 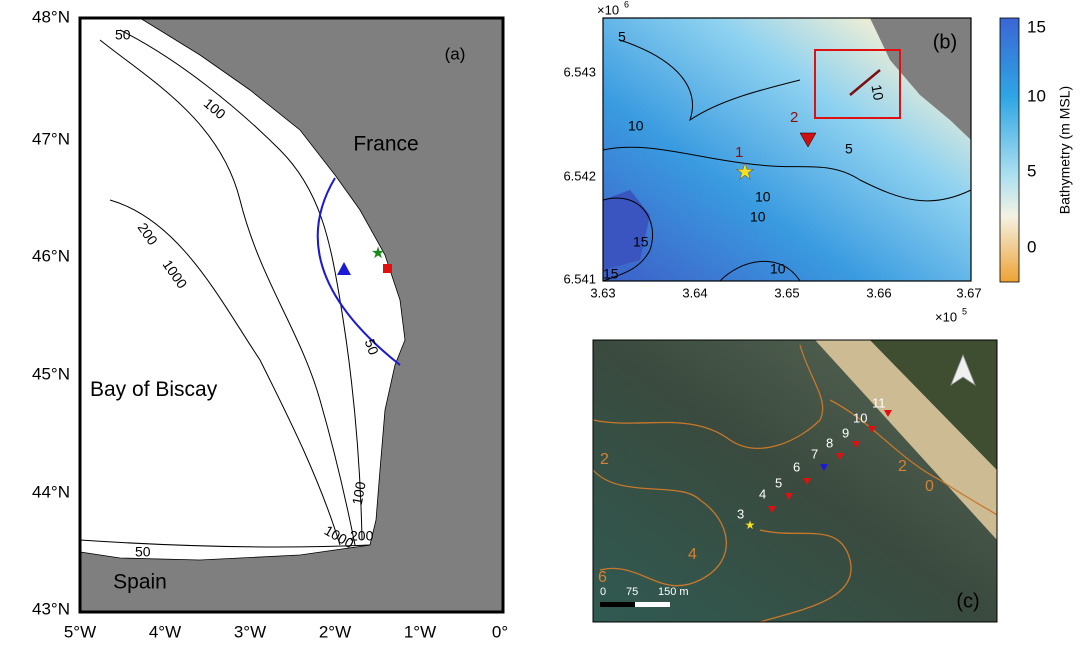 What do you see at coordinates (946, 316) in the screenshot?
I see `x-multiplier: ×10` at bounding box center [946, 316].